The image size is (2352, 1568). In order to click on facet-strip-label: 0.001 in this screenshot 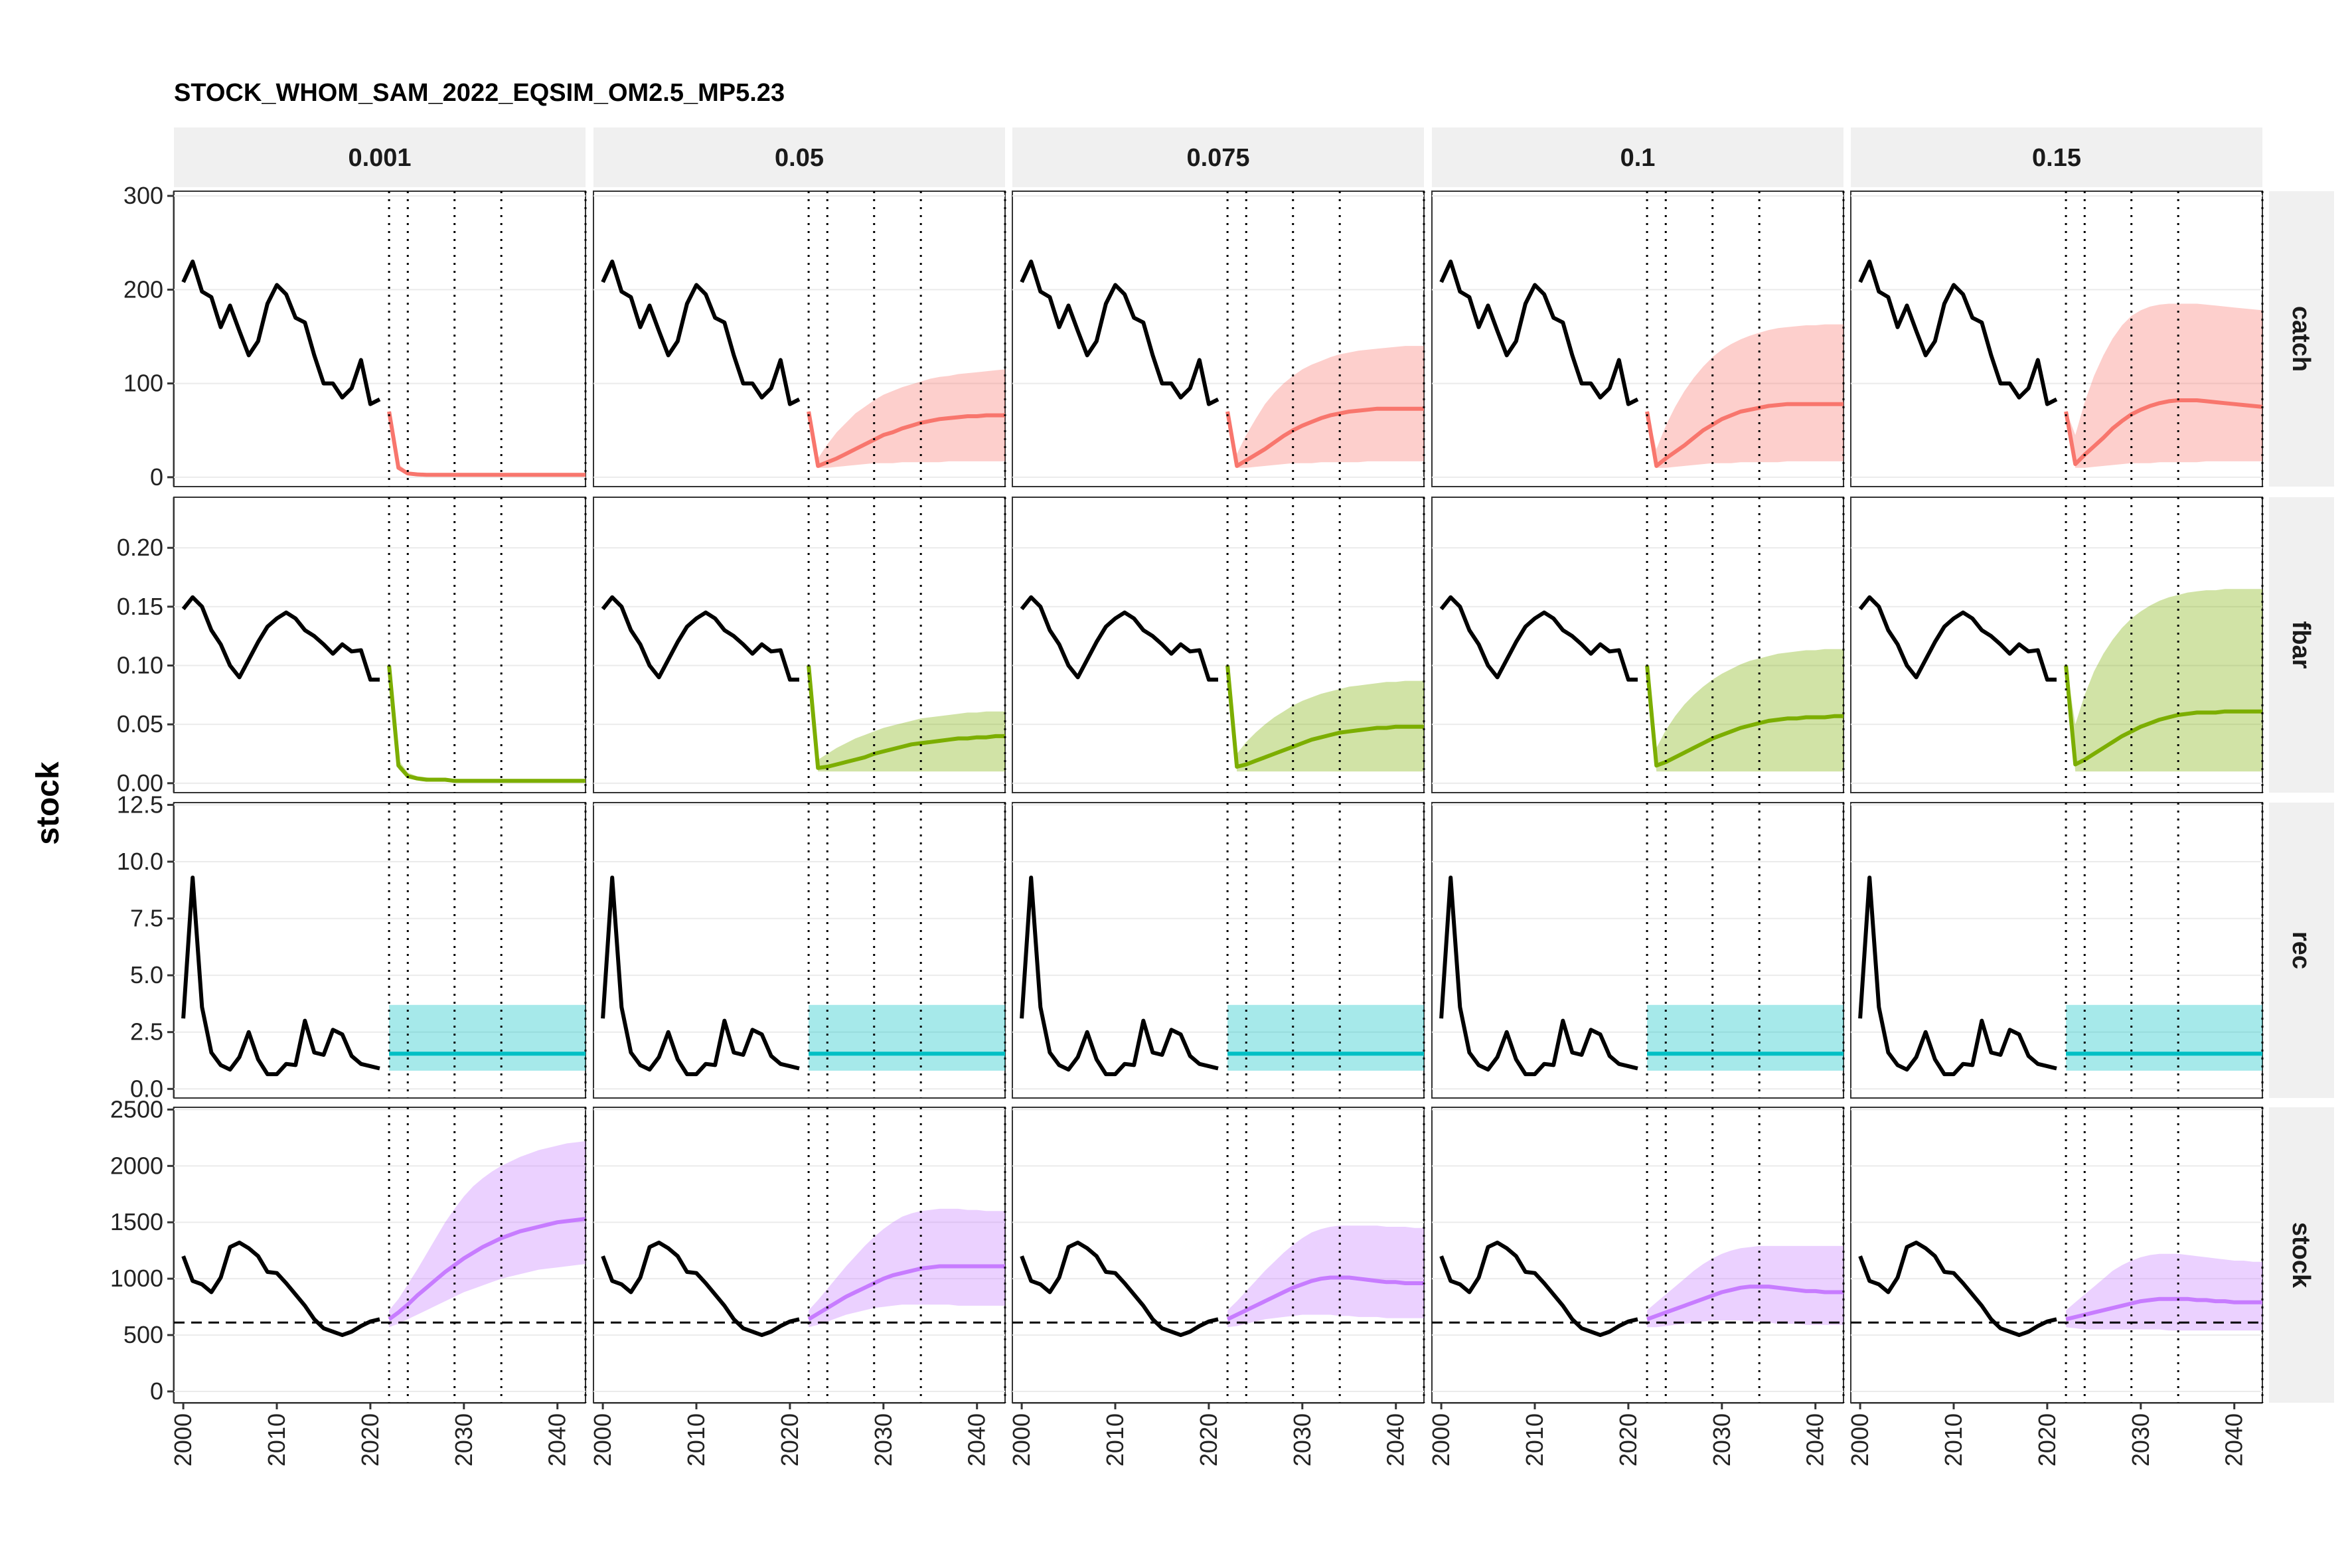, I will do `click(380, 158)`.